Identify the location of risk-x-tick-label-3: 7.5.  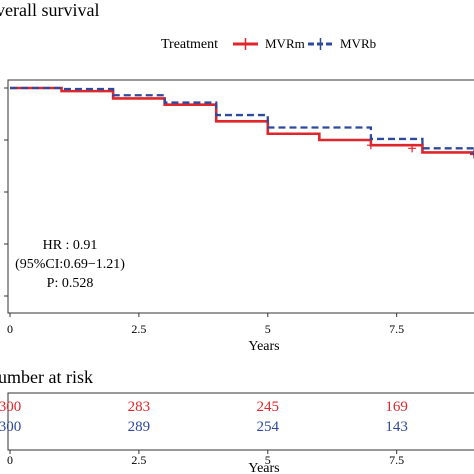
(396, 460).